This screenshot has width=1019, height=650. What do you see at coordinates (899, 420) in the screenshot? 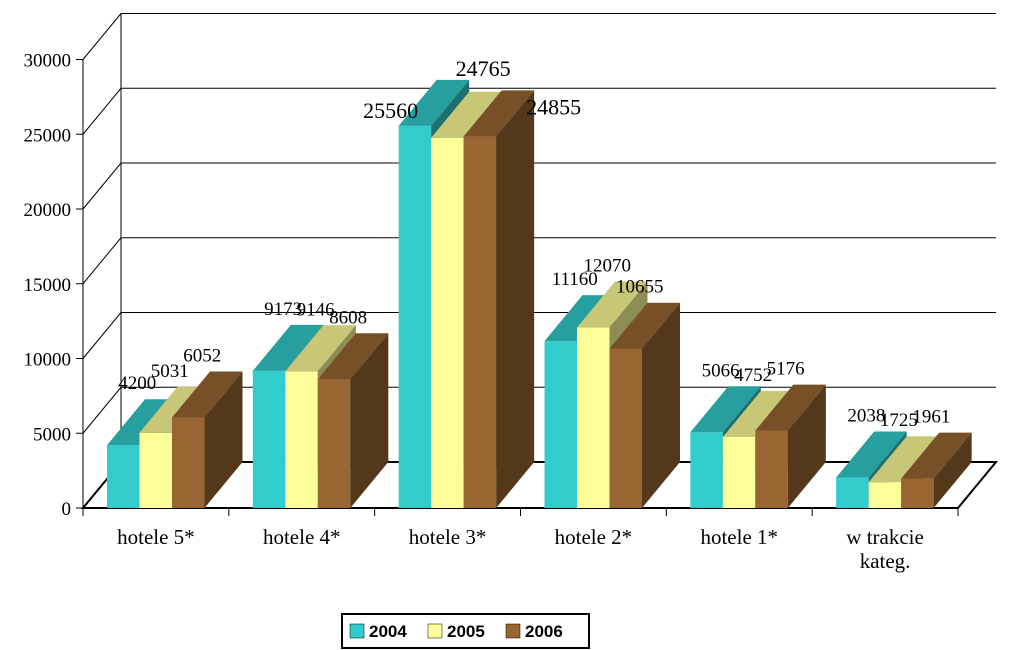
I see `data-label: 1725` at bounding box center [899, 420].